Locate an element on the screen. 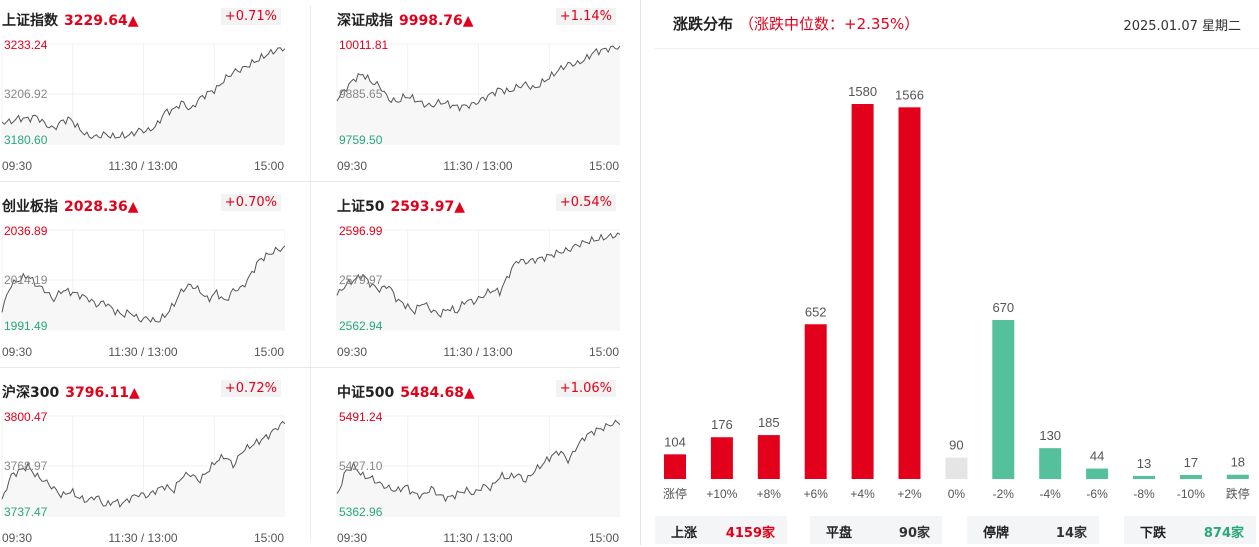  axis-low: 3180.60 is located at coordinates (26, 140).